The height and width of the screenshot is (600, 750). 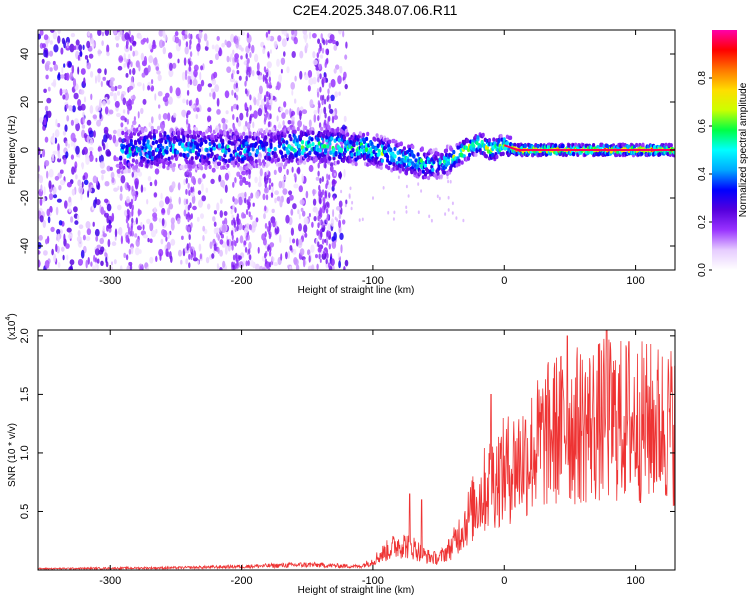 What do you see at coordinates (373, 281) in the screenshot?
I see `spectrogram-x-tick-label: -100` at bounding box center [373, 281].